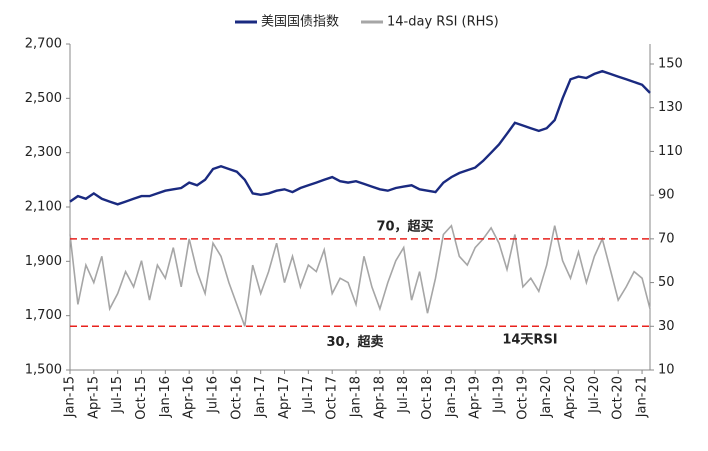 This screenshot has height=451, width=708. Describe the element at coordinates (427, 398) in the screenshot. I see `x-tick-label: Oct-18` at that location.